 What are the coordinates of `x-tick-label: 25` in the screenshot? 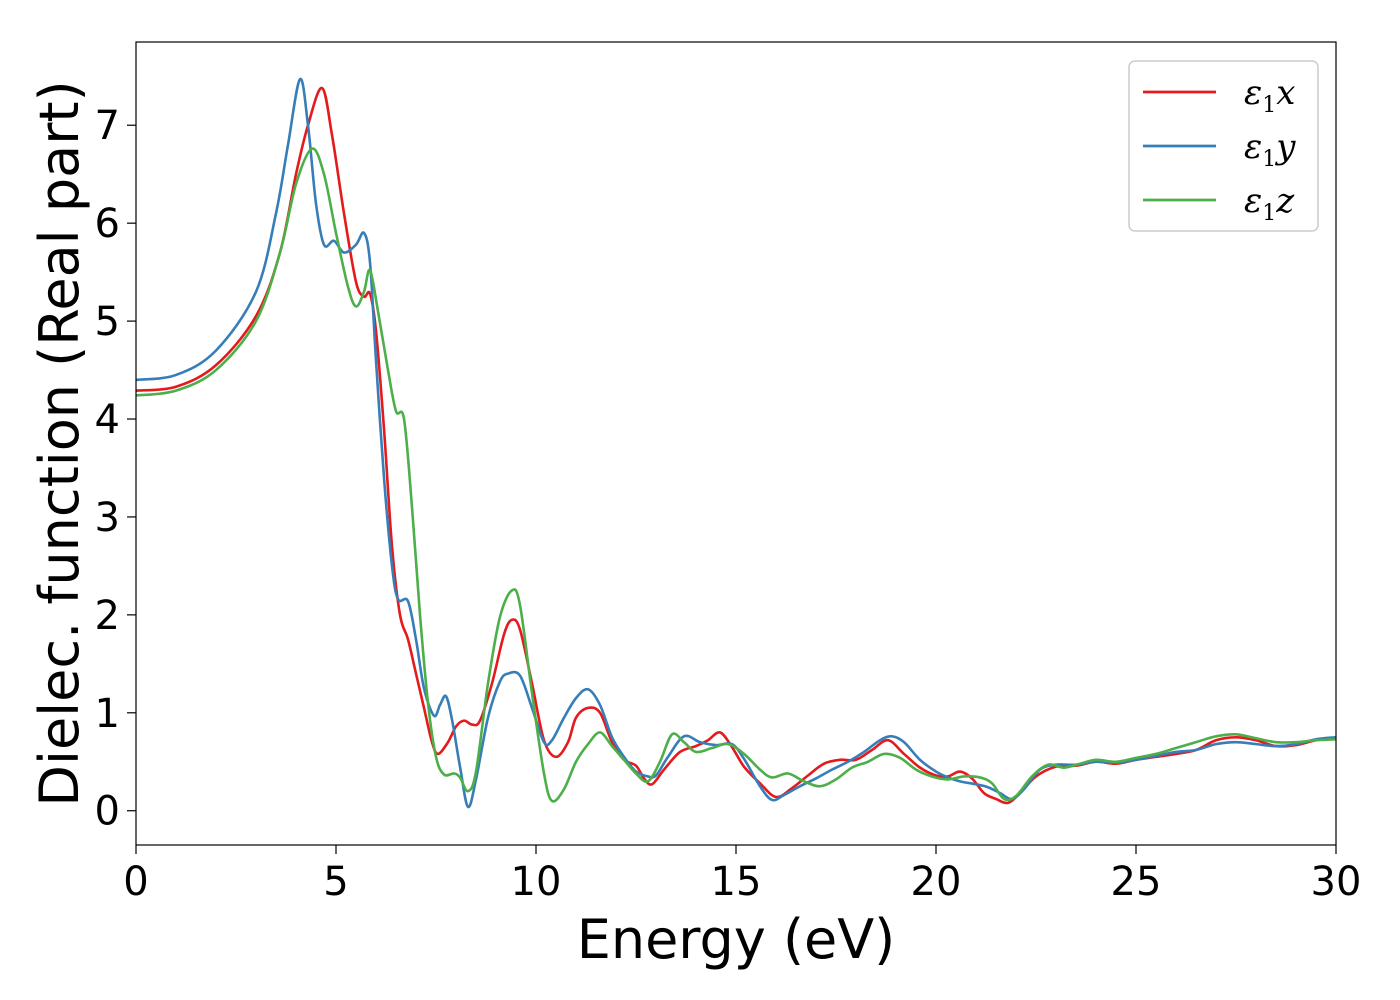 It's located at (1136, 882).